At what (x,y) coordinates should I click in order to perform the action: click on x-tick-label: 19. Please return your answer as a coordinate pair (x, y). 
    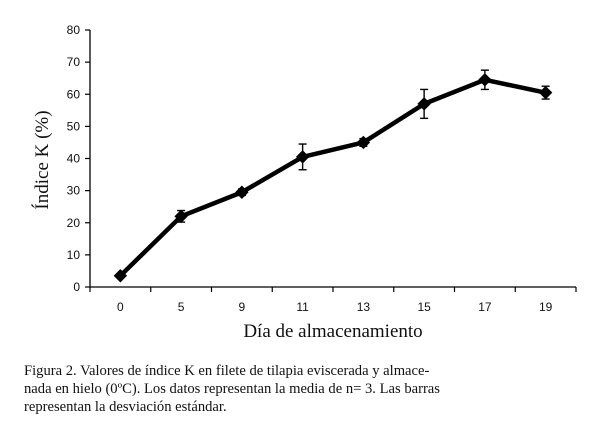
    Looking at the image, I should click on (546, 307).